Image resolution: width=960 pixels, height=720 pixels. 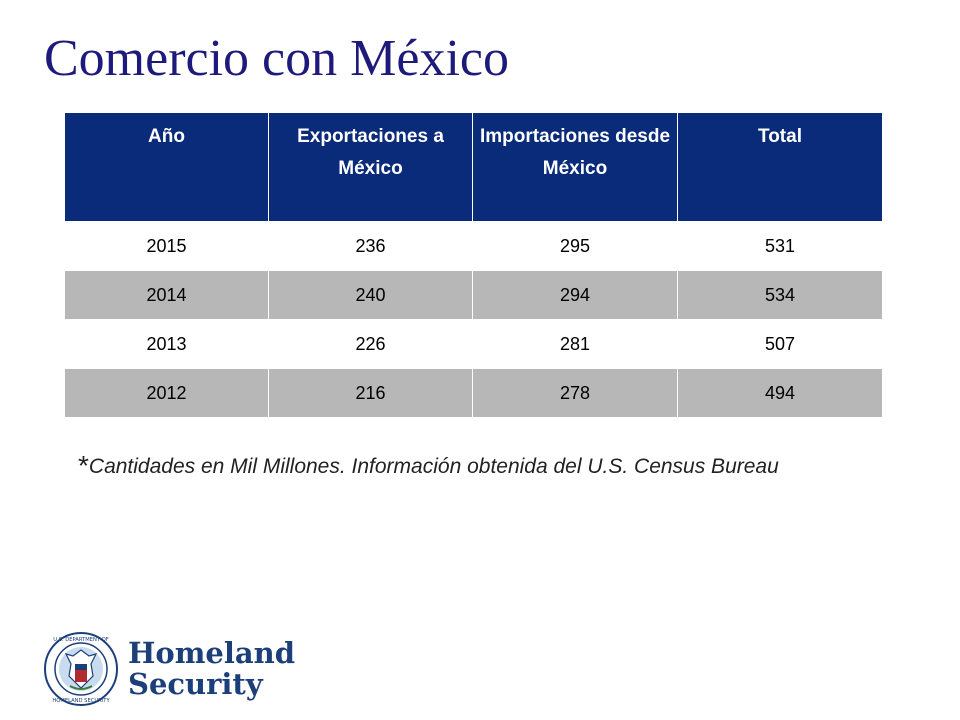 What do you see at coordinates (575, 246) in the screenshot?
I see `cell-imports: 295` at bounding box center [575, 246].